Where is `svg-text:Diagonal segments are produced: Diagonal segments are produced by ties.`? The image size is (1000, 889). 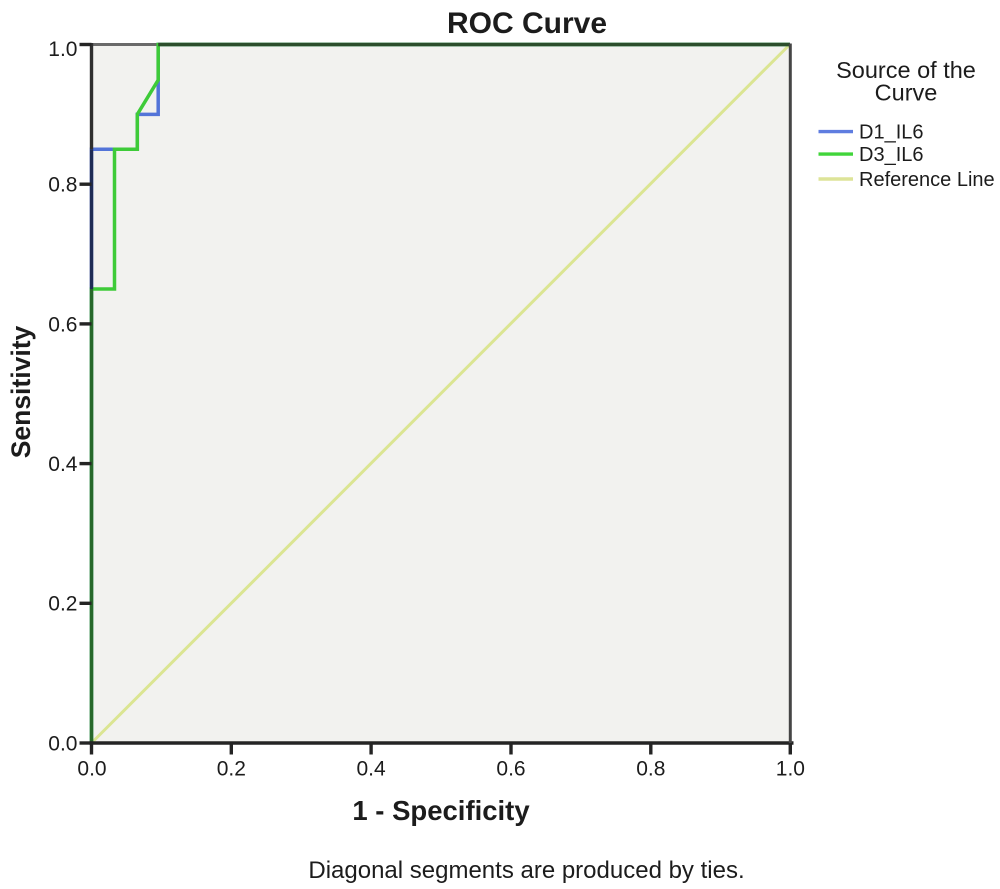 svg-text:Diagonal segments are produced: Diagonal segments are produced by ties. is located at coordinates (526, 870).